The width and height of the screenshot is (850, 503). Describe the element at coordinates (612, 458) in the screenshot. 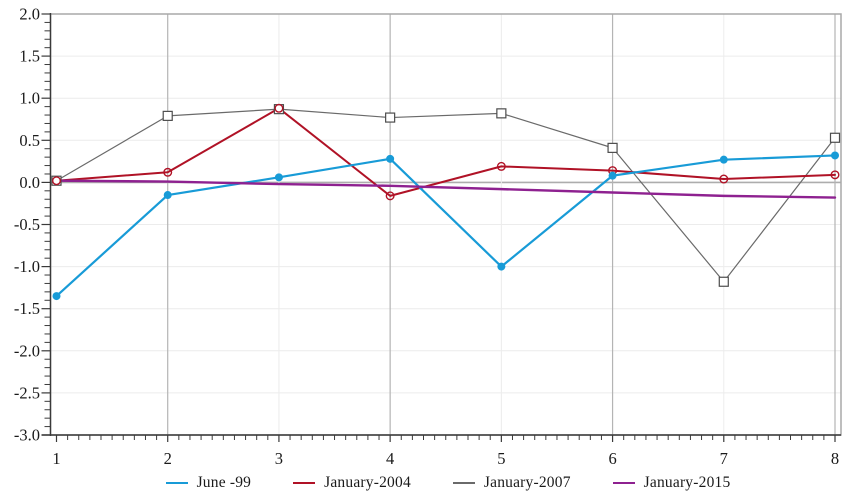

I see `x-tick-label: 6` at that location.